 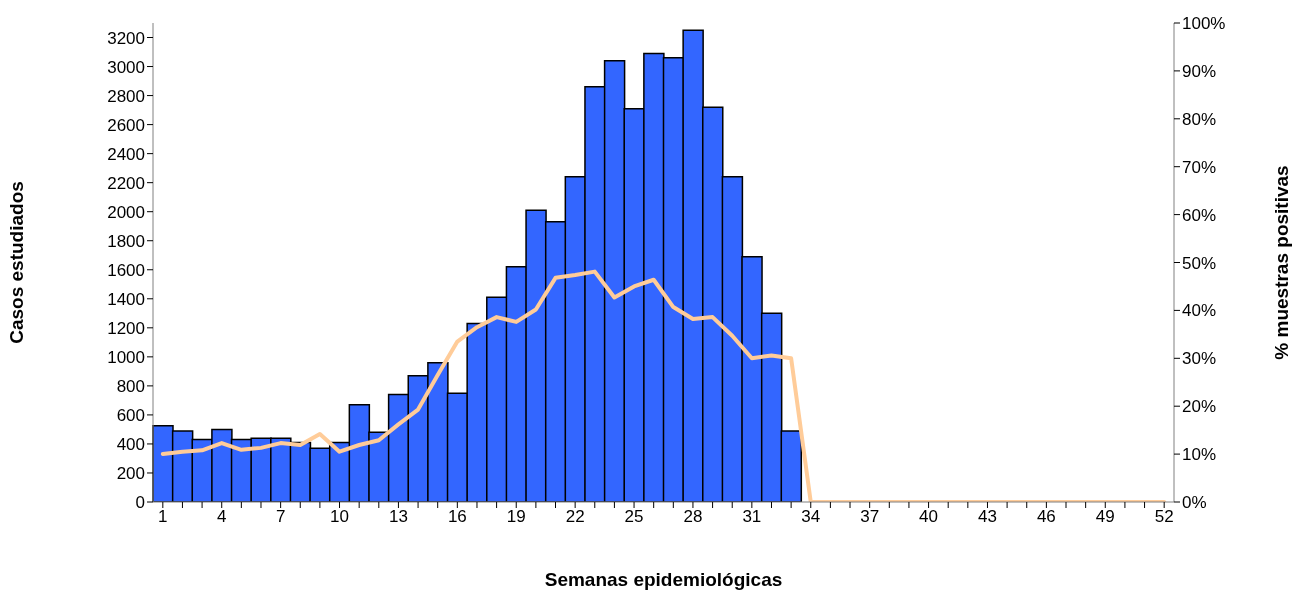 I want to click on x-tick-label: 22, so click(x=575, y=517).